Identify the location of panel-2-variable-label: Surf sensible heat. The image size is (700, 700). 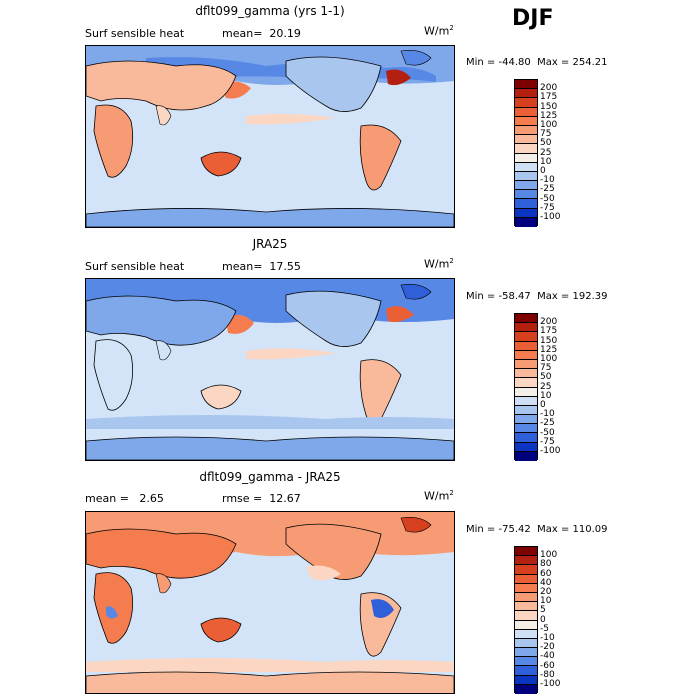
(135, 266).